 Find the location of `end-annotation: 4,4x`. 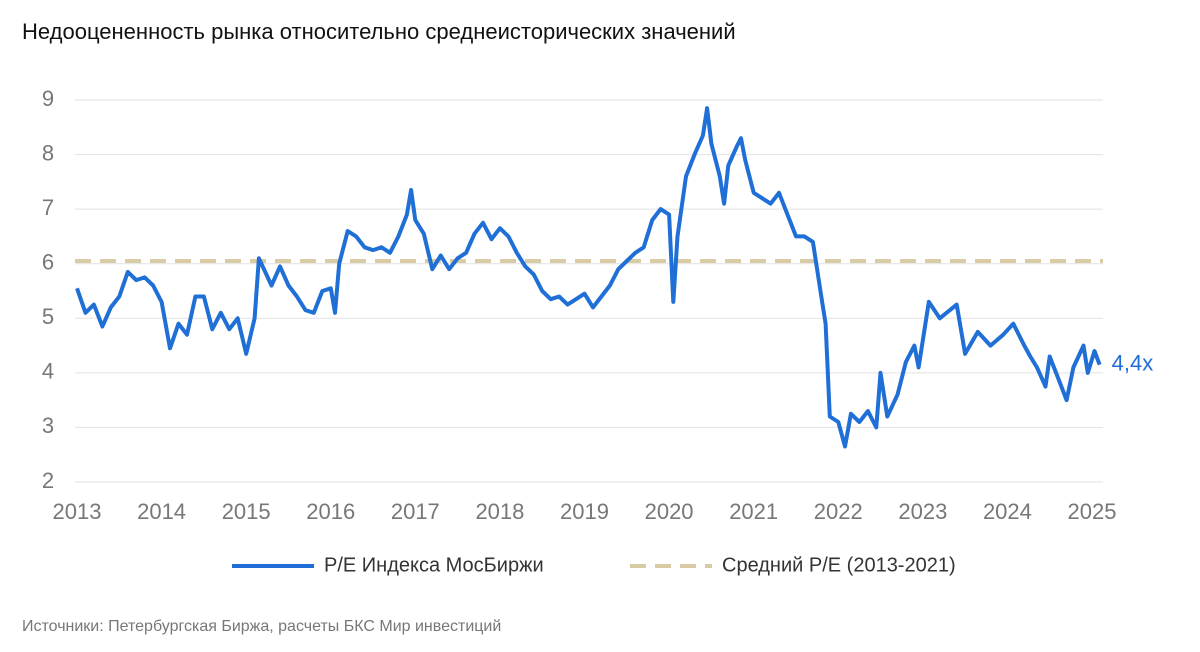

end-annotation: 4,4x is located at coordinates (1133, 362).